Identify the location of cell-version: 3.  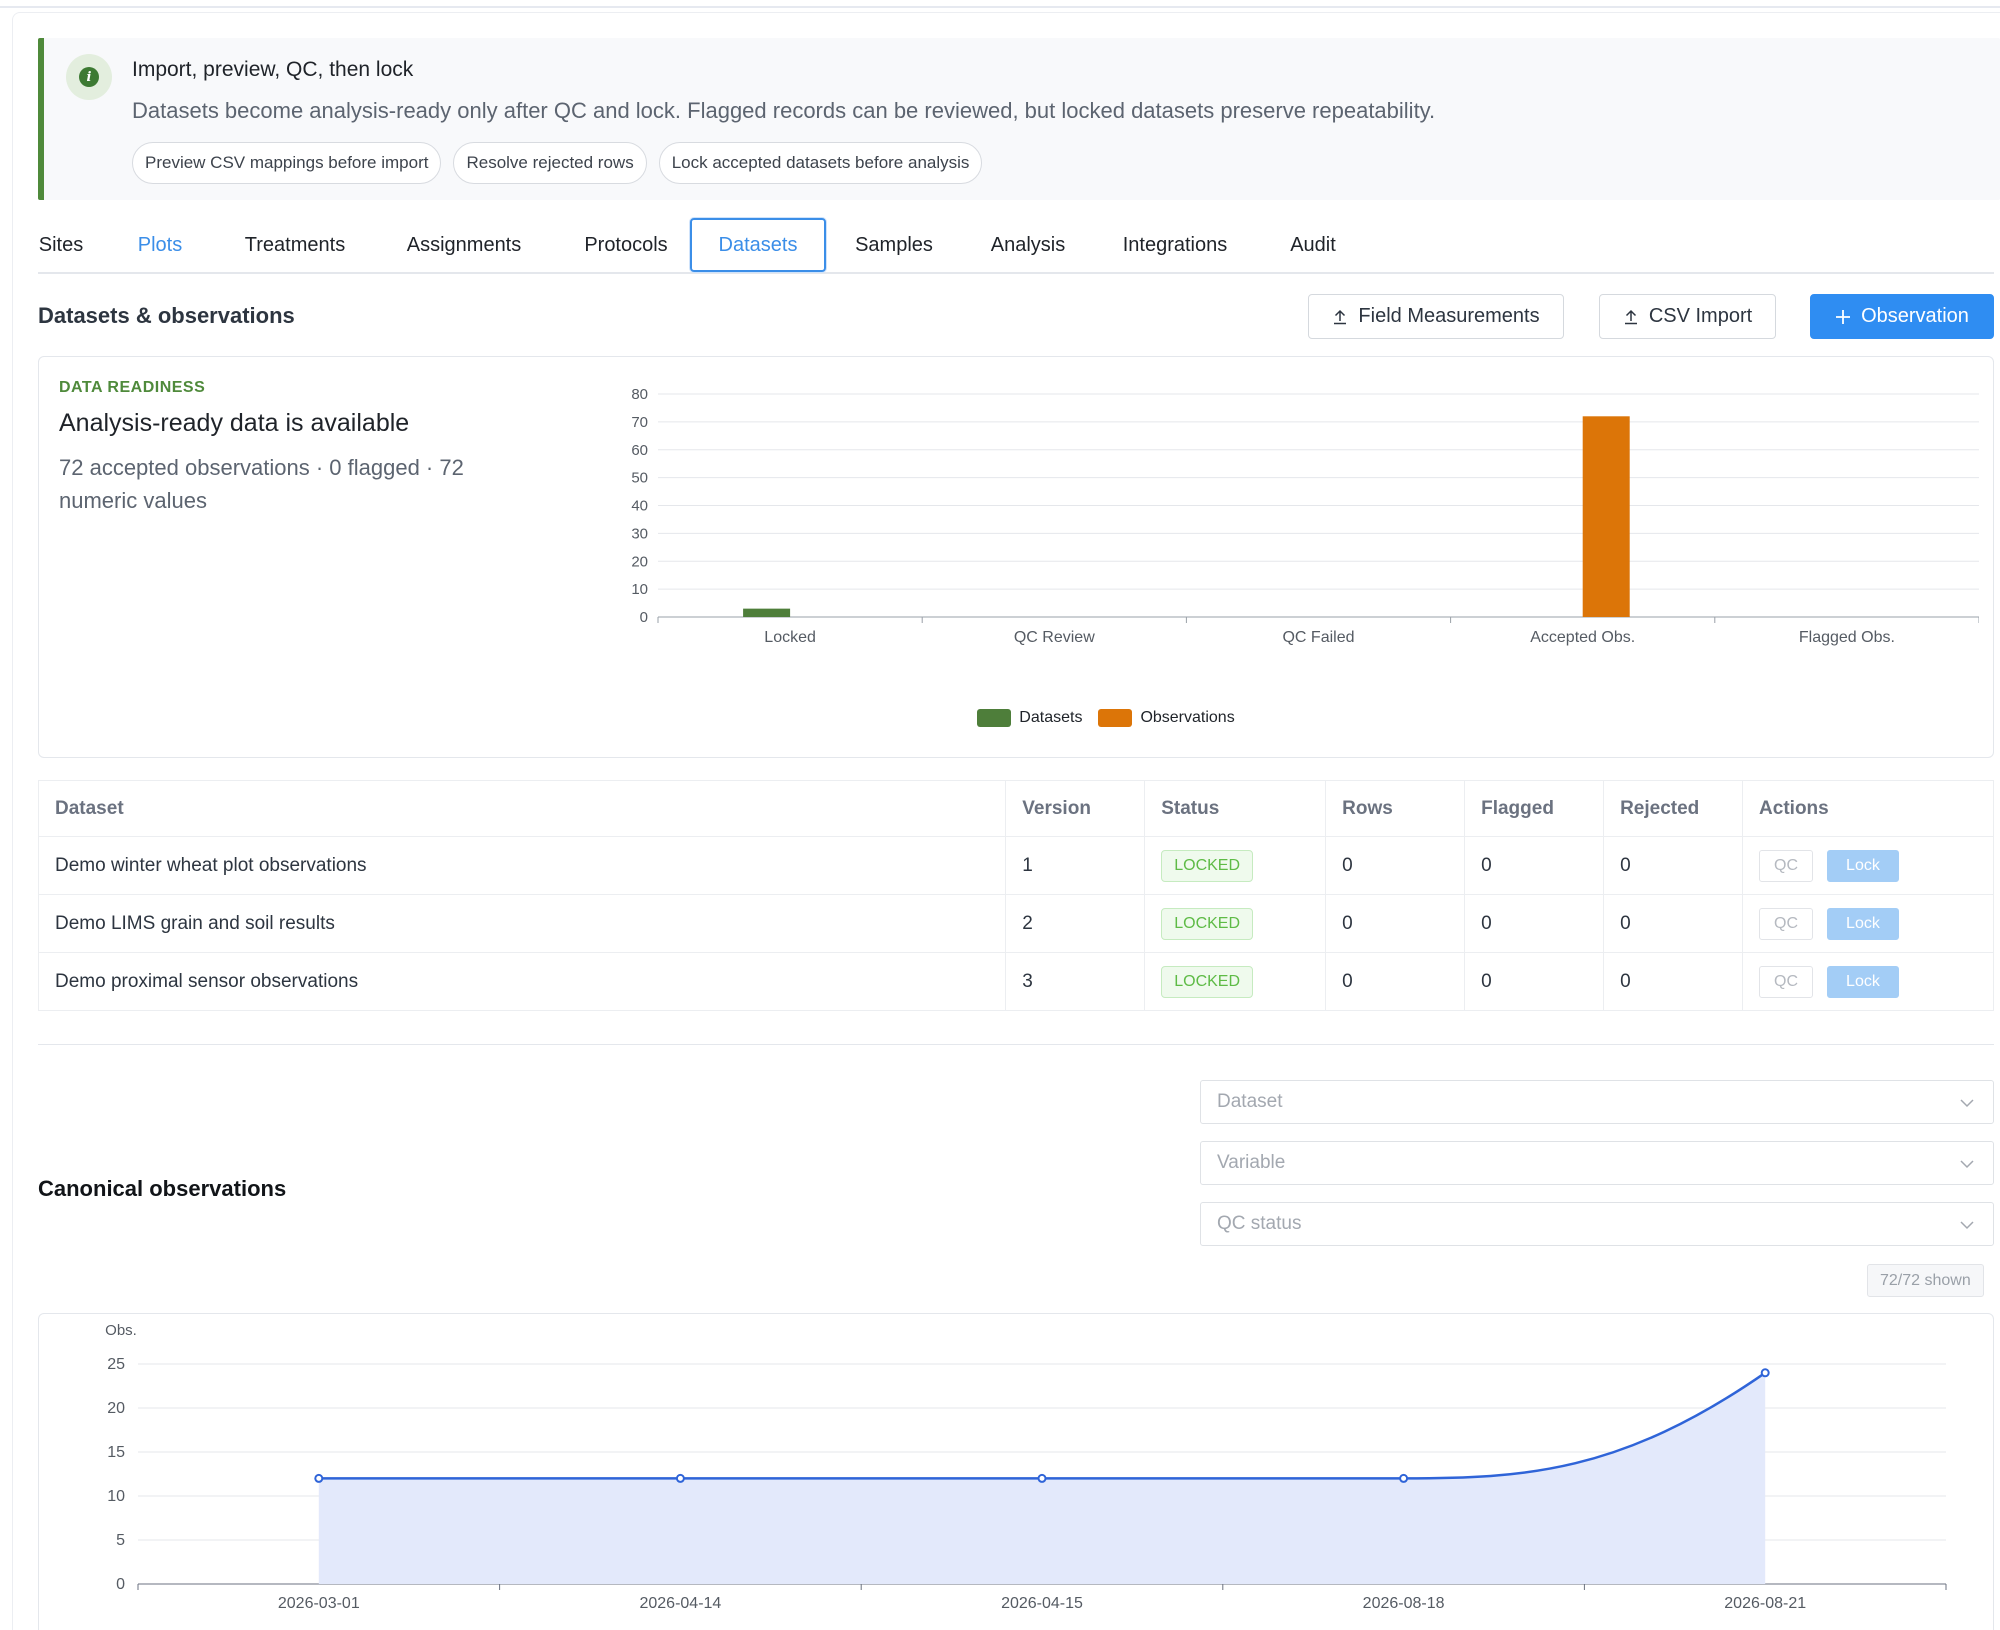
(1075, 981).